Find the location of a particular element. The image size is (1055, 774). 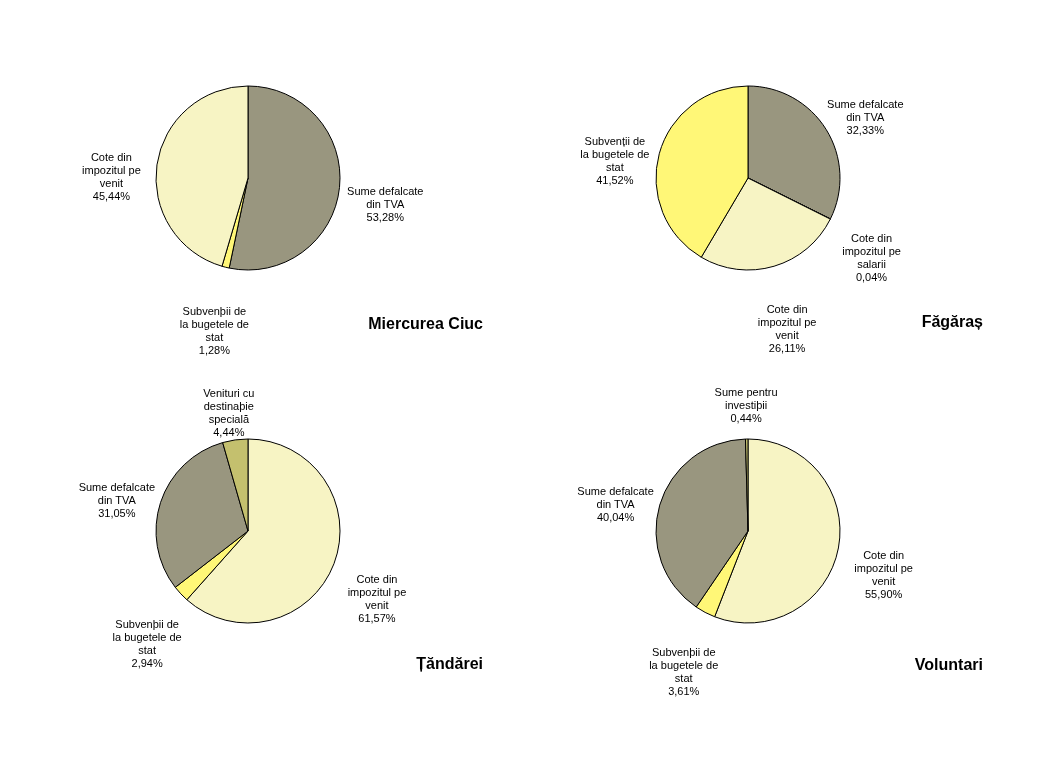

data-label: 41,52% is located at coordinates (615, 179).